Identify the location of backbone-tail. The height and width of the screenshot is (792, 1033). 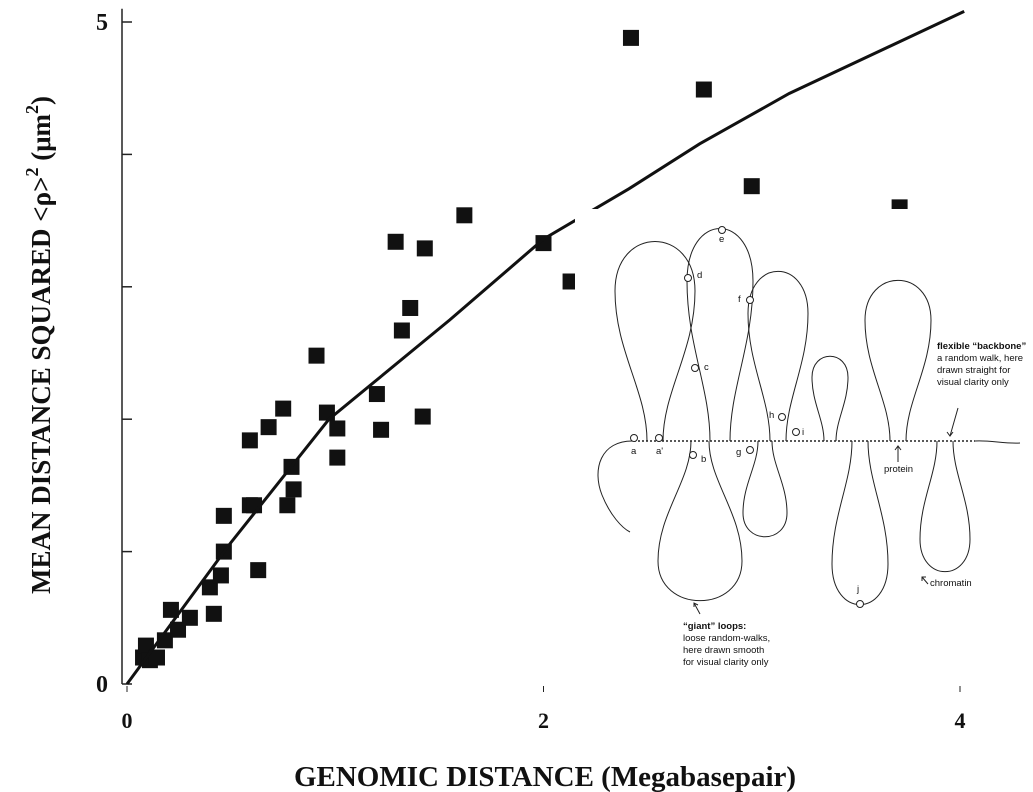
(997, 442).